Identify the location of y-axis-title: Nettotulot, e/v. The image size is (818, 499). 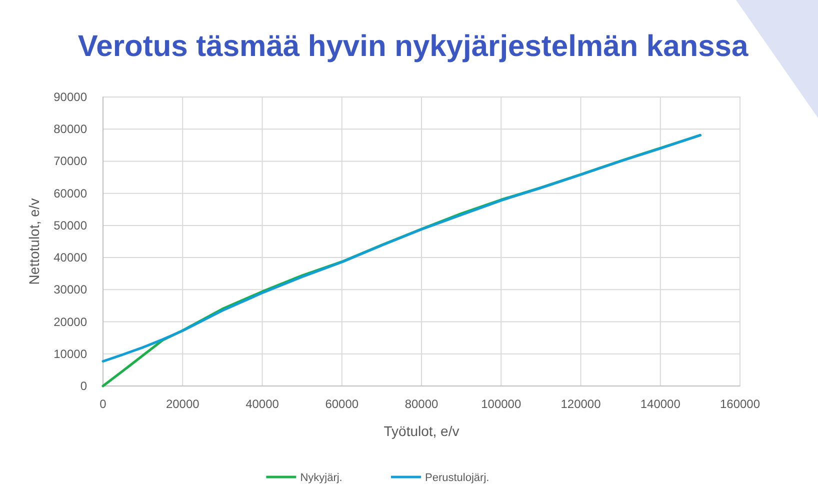
(34, 241).